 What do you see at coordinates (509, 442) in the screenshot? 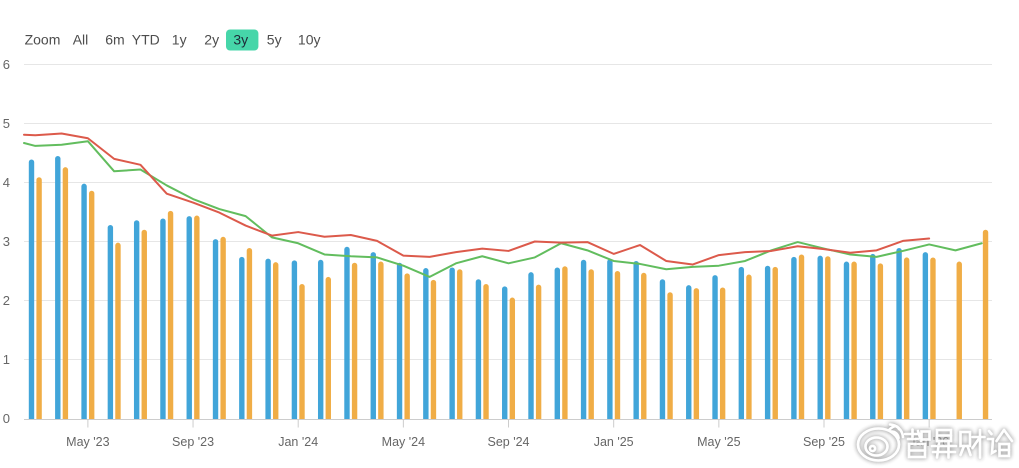
I see `svg-text: Sep '24` at bounding box center [509, 442].